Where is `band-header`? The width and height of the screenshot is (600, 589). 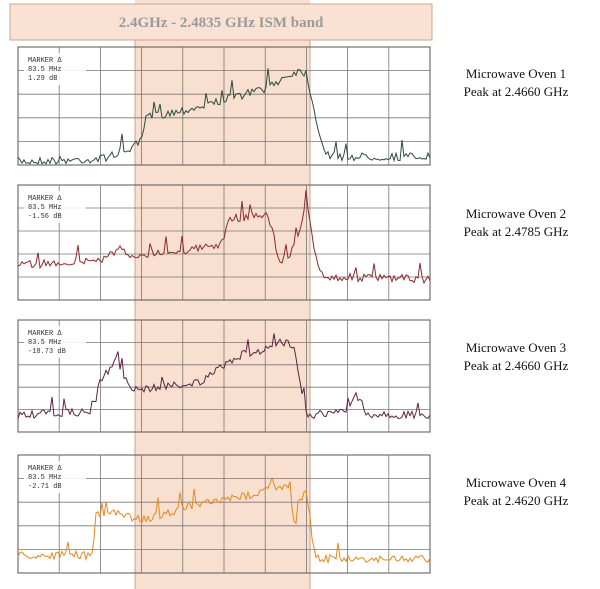
band-header is located at coordinates (221, 22).